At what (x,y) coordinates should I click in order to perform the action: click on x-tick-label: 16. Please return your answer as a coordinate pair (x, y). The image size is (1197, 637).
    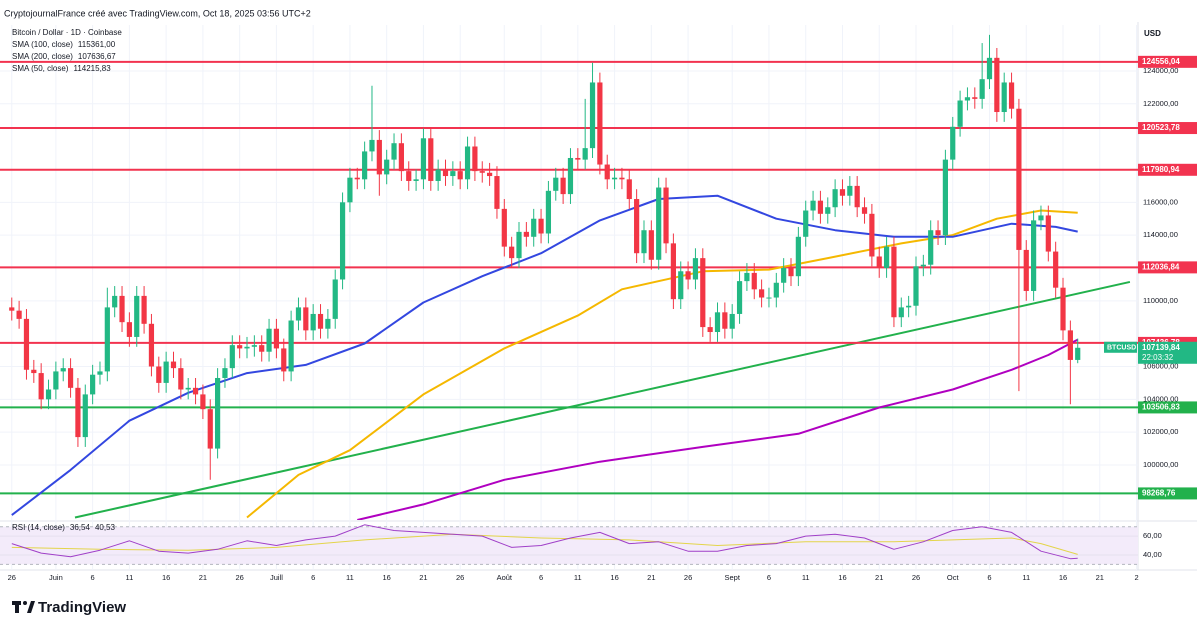
    Looking at the image, I should click on (387, 577).